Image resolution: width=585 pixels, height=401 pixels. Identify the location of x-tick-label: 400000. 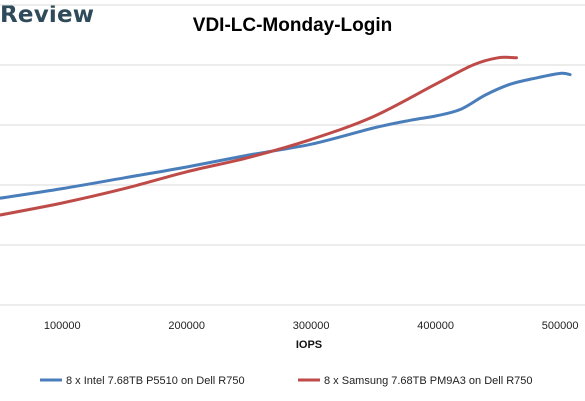
(435, 326).